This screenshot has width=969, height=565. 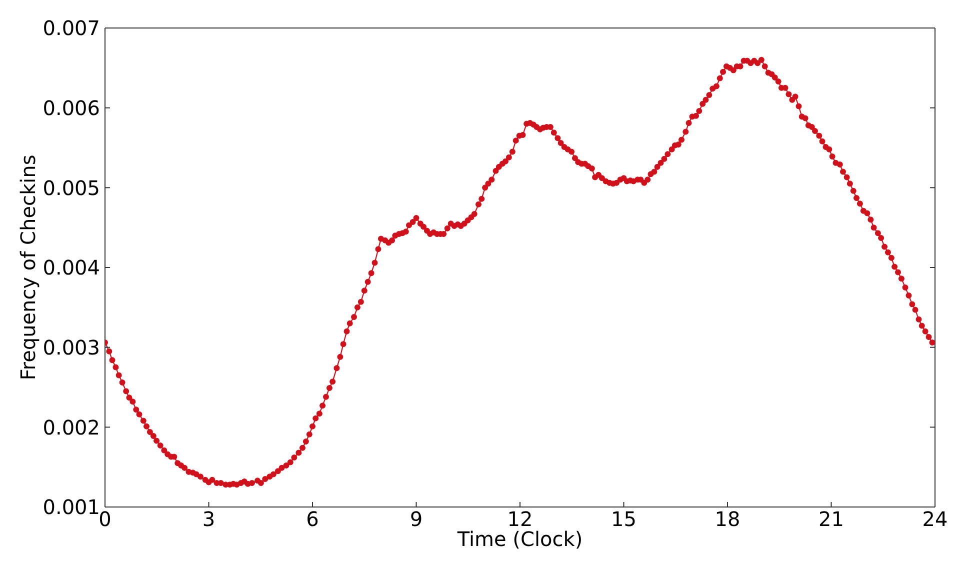 I want to click on x-tick-label: 0, so click(x=105, y=519).